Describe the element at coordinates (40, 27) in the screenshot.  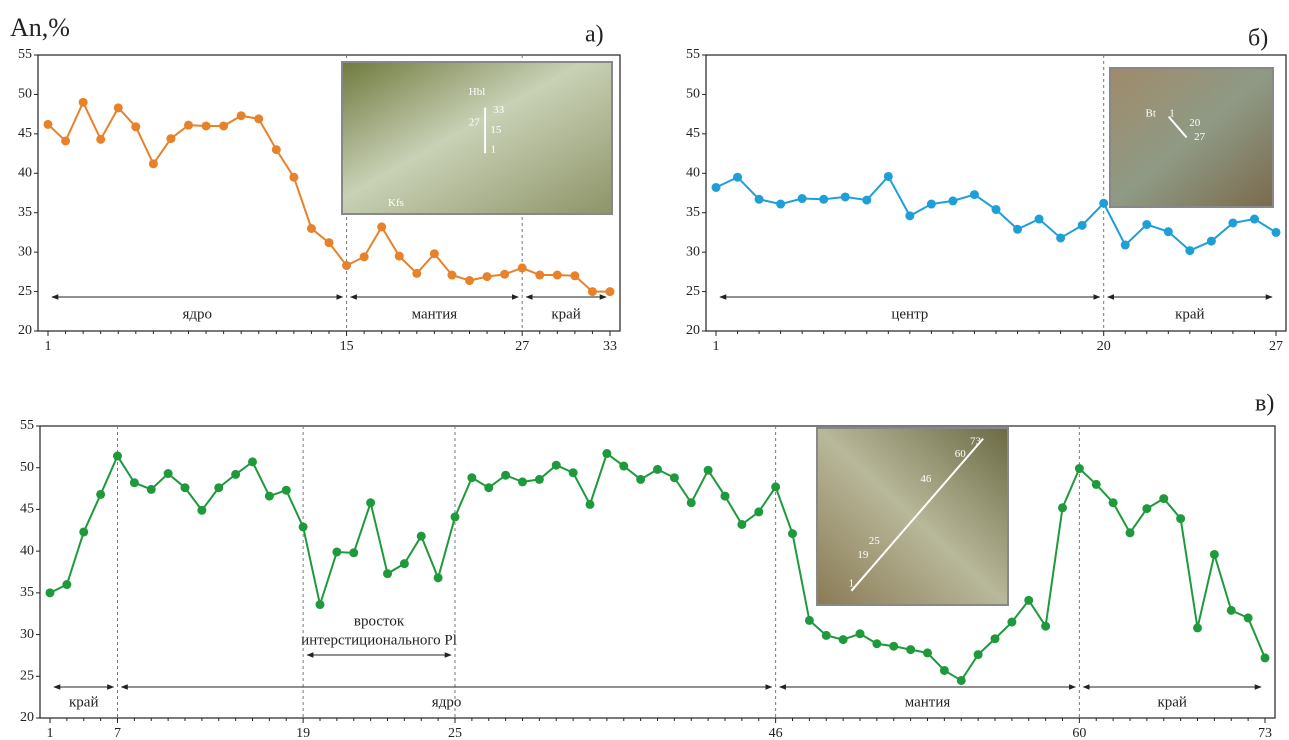
I see `y-axis-label: An,%` at that location.